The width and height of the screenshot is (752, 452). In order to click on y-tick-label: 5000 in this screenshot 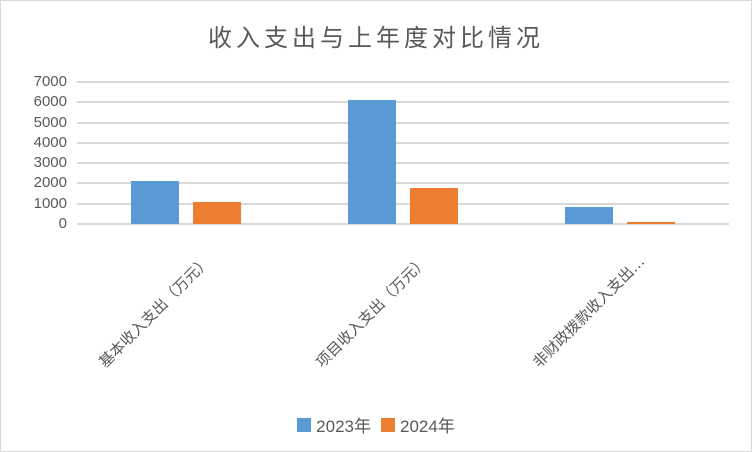, I will do `click(50, 122)`.